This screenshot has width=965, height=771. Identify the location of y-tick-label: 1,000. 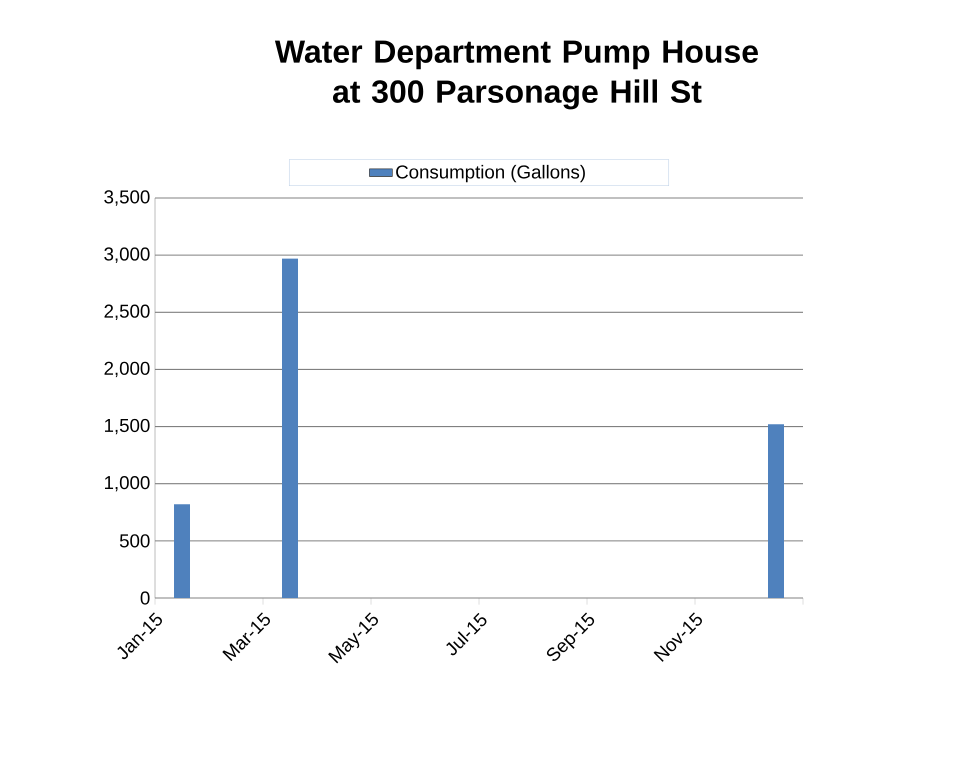
(127, 484).